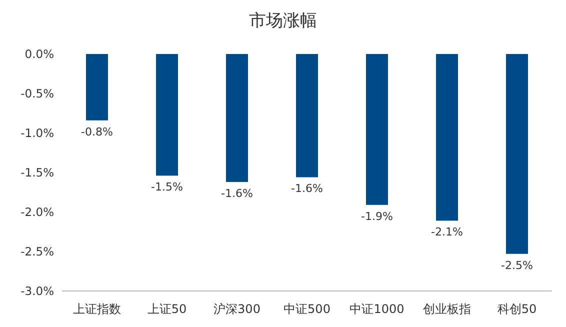 The height and width of the screenshot is (327, 566). I want to click on data-label: -1.9%, so click(377, 216).